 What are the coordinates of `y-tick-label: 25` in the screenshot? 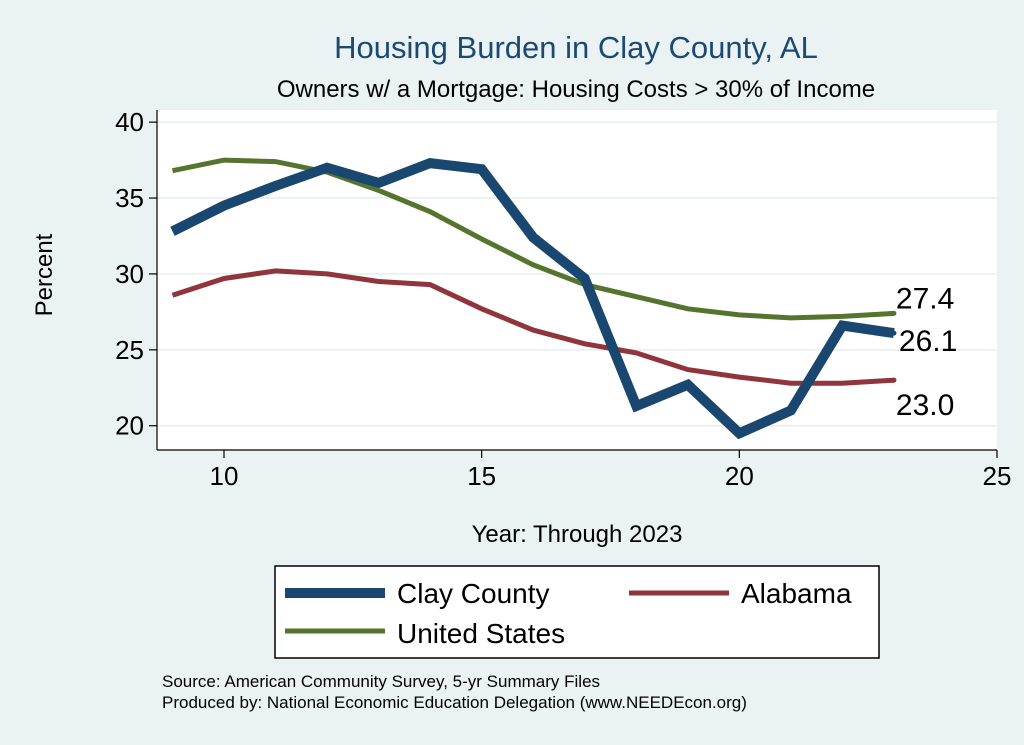 It's located at (129, 350).